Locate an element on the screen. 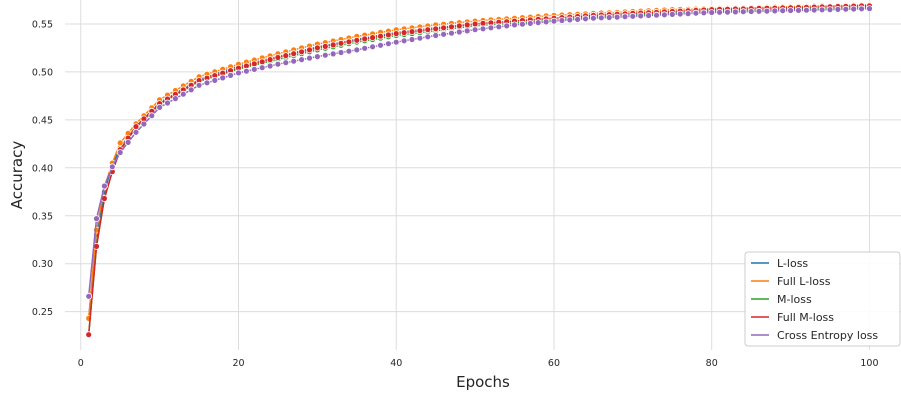  y-tick-label: 0.45 is located at coordinates (42, 120).